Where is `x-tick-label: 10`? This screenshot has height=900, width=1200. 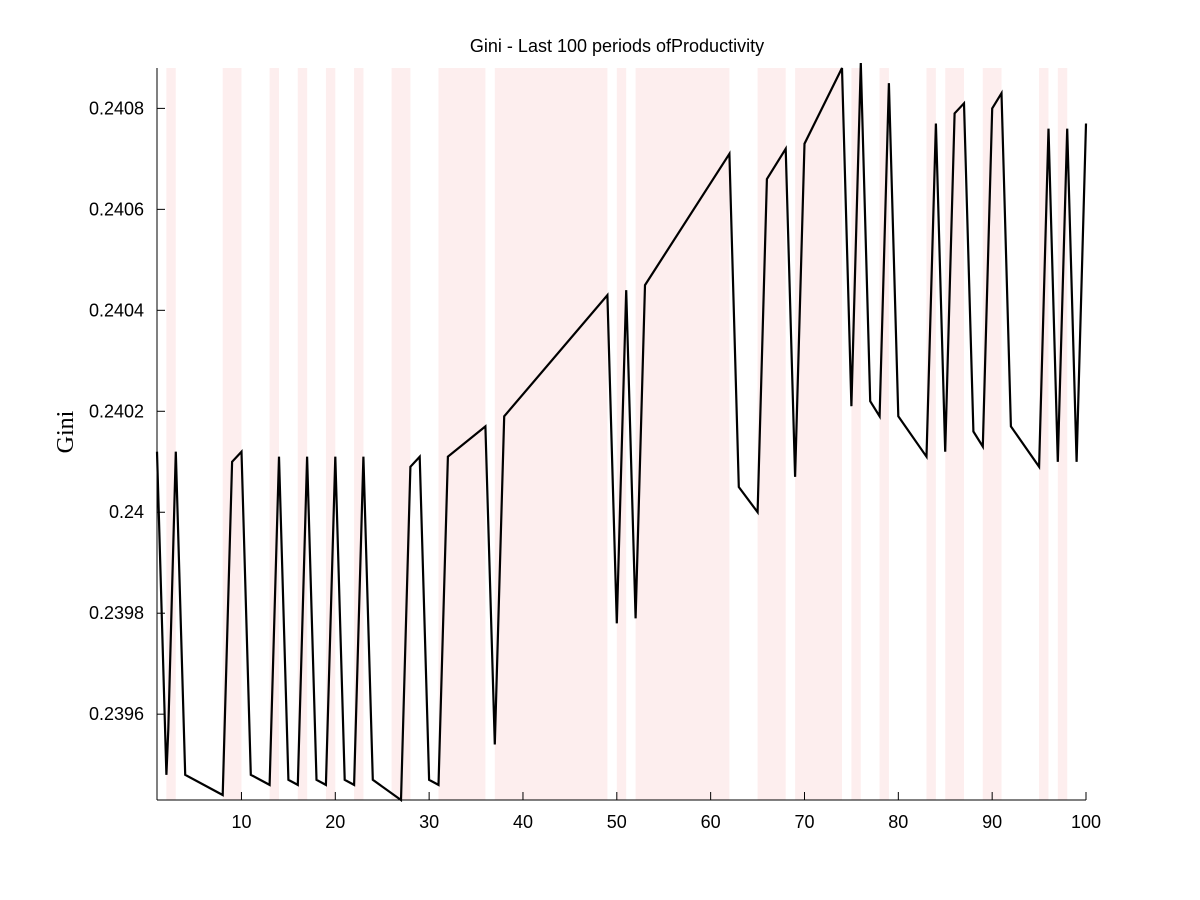 x-tick-label: 10 is located at coordinates (241, 822).